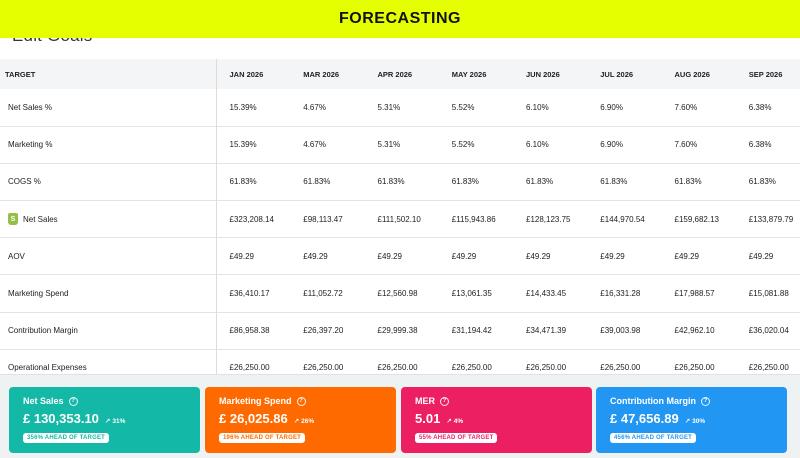 This screenshot has width=800, height=458. I want to click on card-value: £ 47,656.89, so click(644, 418).